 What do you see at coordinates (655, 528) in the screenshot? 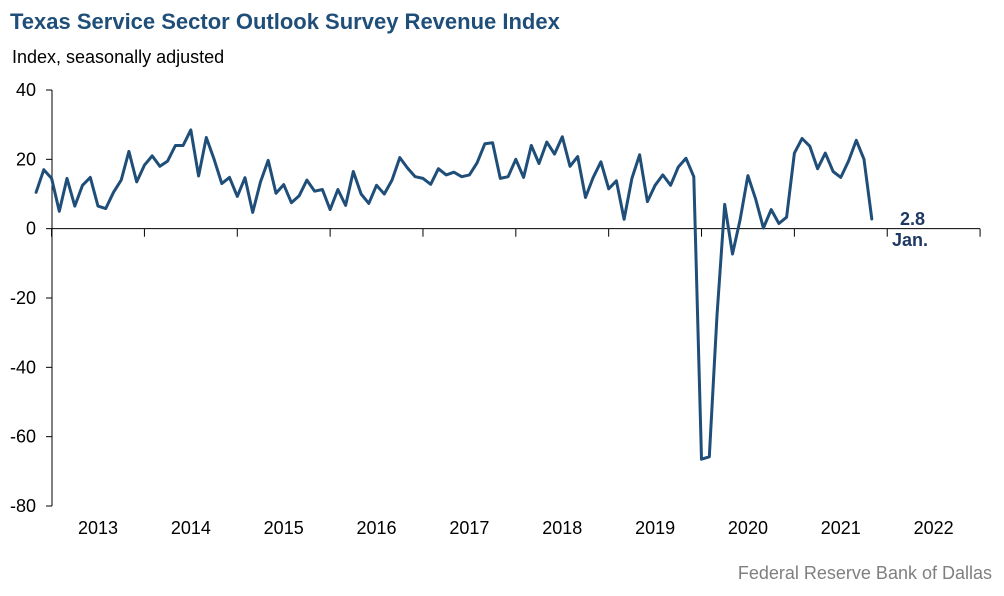
I see `x-tick-label: 2019` at bounding box center [655, 528].